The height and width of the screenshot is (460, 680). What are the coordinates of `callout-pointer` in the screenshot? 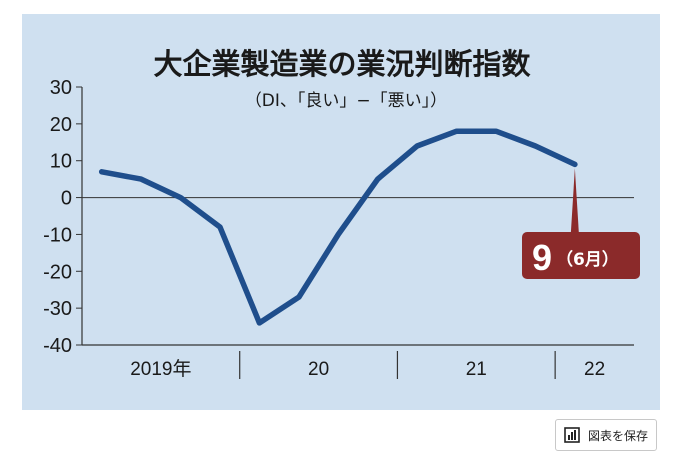 It's located at (574, 200).